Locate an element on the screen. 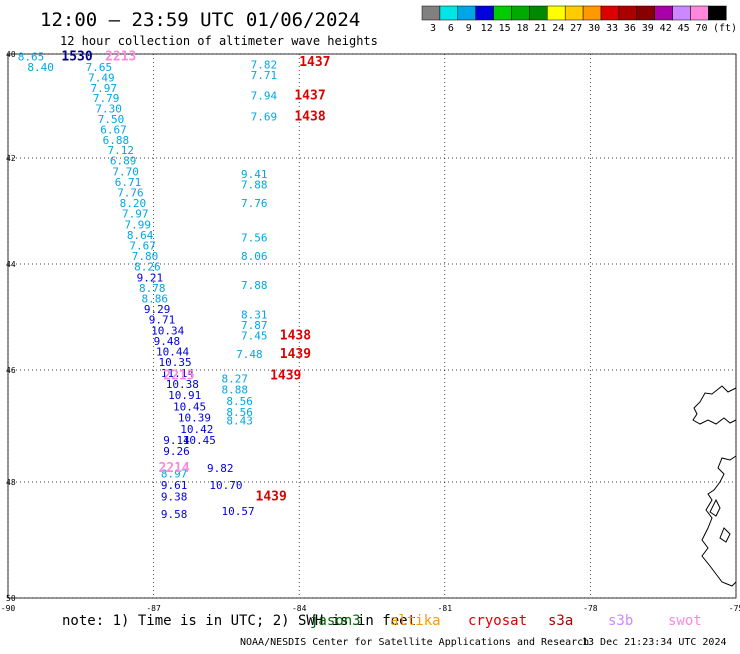 The image size is (740, 654). legend-bin-label: 36 is located at coordinates (630, 28).